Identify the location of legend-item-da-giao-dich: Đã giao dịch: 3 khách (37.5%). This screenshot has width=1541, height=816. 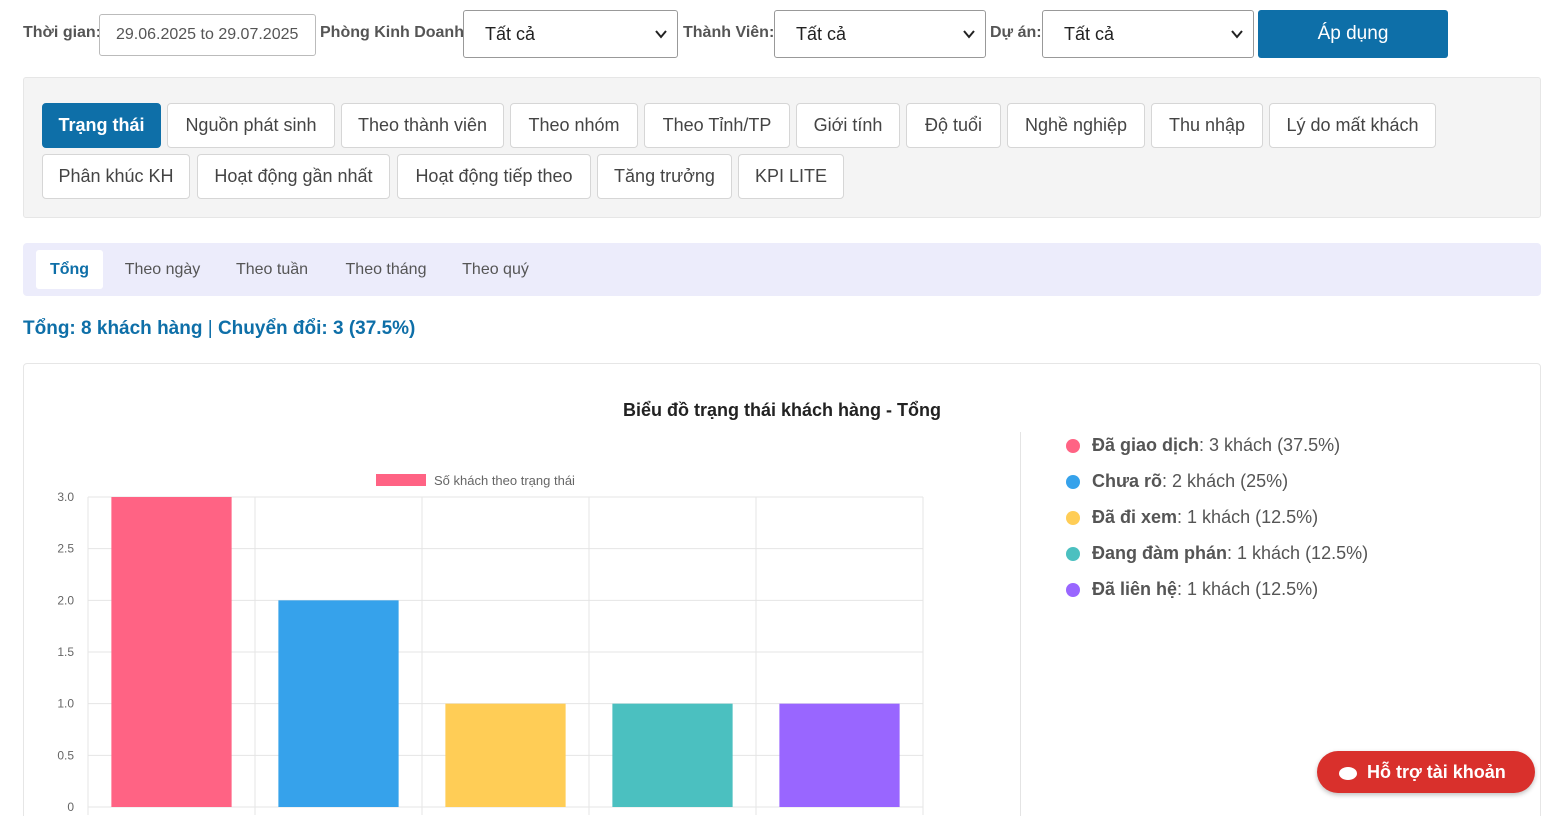
(1217, 450).